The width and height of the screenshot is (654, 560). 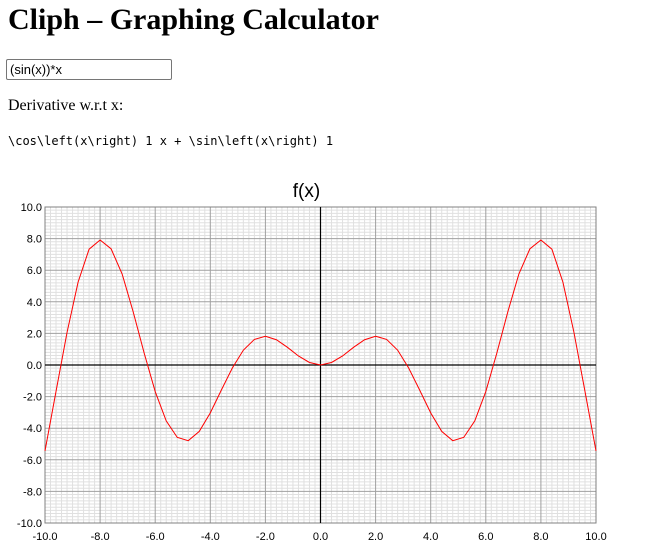 I want to click on x-tick-labels: -10.0 -8.0 -6.0 -4.0 -2.0 0.0 2.0 4.0 6.0 8.0 10.0, so click(x=319, y=537).